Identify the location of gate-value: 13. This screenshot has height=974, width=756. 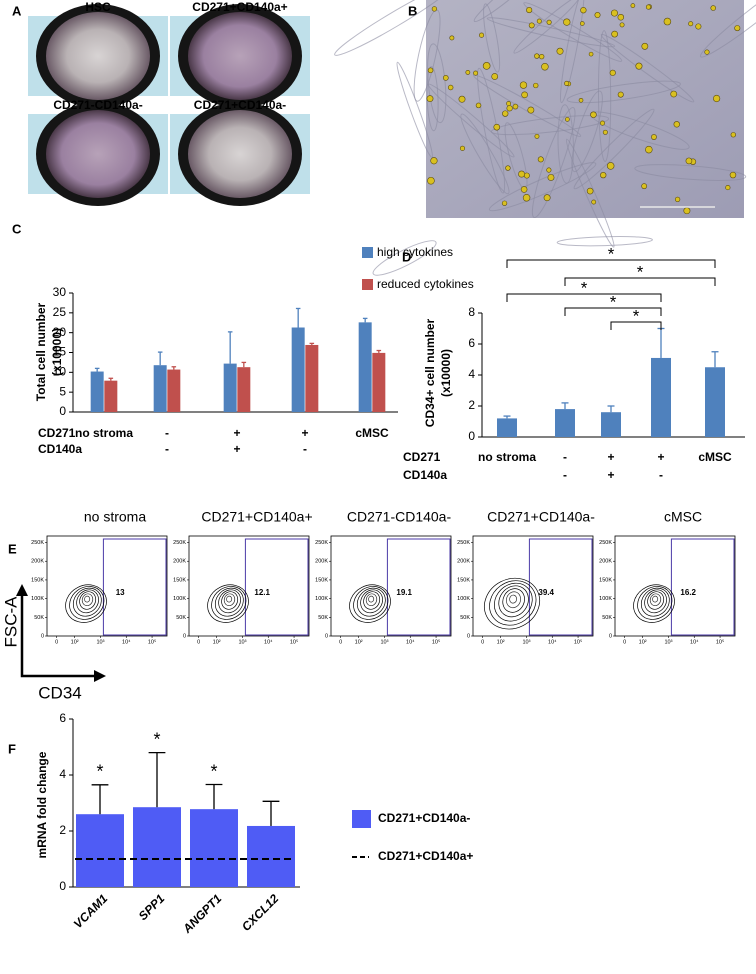
(120, 592).